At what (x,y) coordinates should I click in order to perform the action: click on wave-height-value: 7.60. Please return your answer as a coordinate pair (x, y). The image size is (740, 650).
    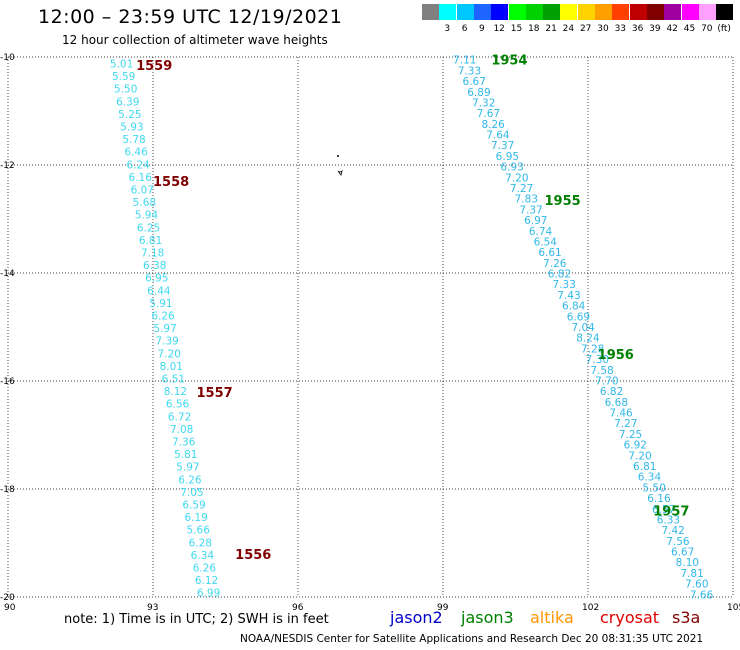
    Looking at the image, I should click on (696, 585).